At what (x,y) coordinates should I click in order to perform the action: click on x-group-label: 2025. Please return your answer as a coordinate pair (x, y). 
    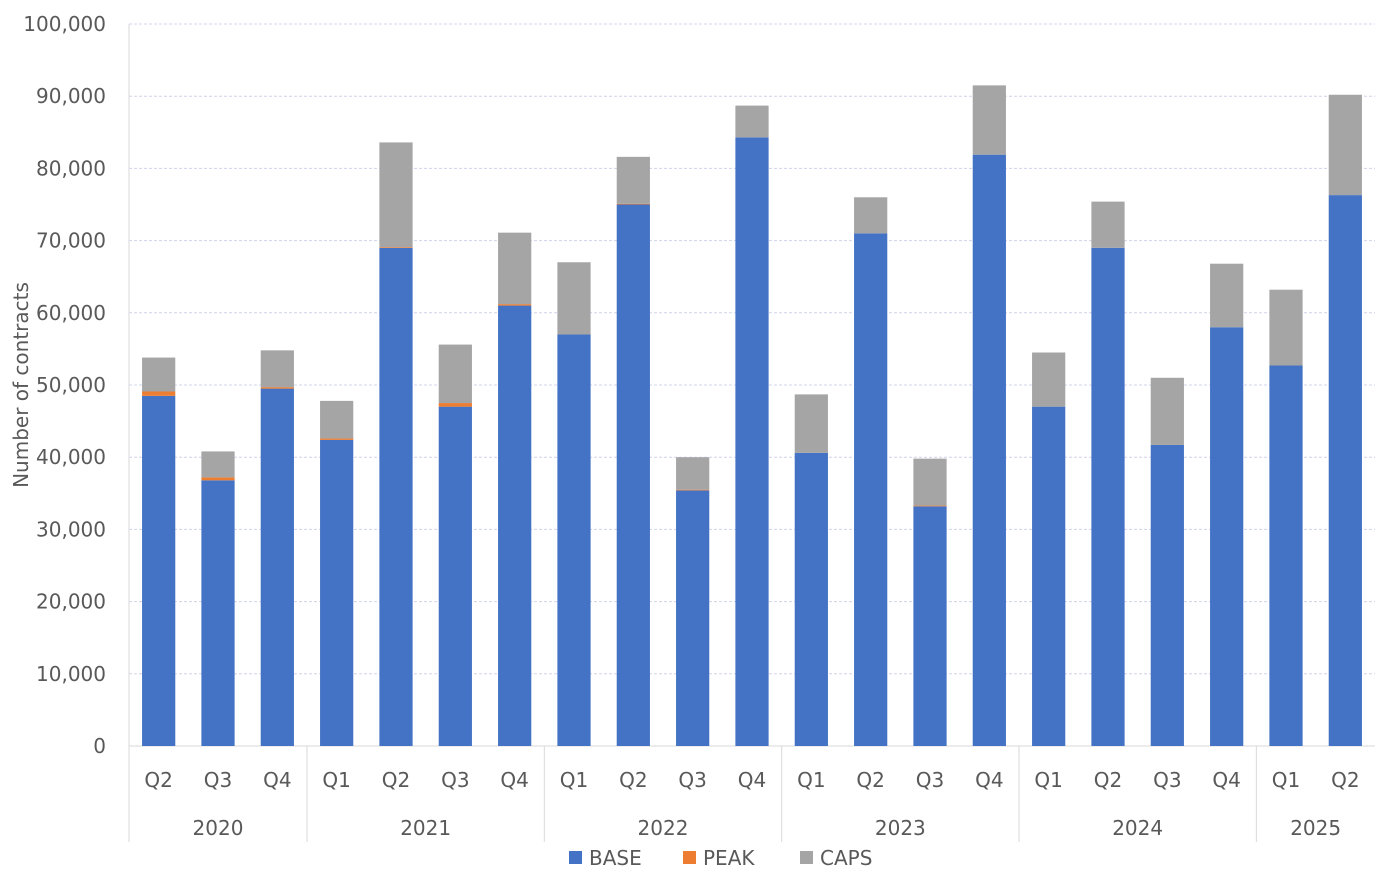
    Looking at the image, I should click on (1315, 828).